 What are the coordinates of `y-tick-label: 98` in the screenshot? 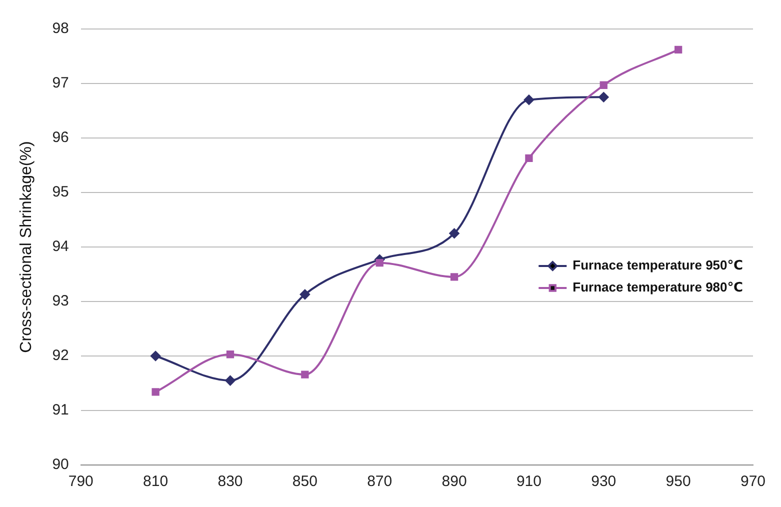 It's located at (60, 29).